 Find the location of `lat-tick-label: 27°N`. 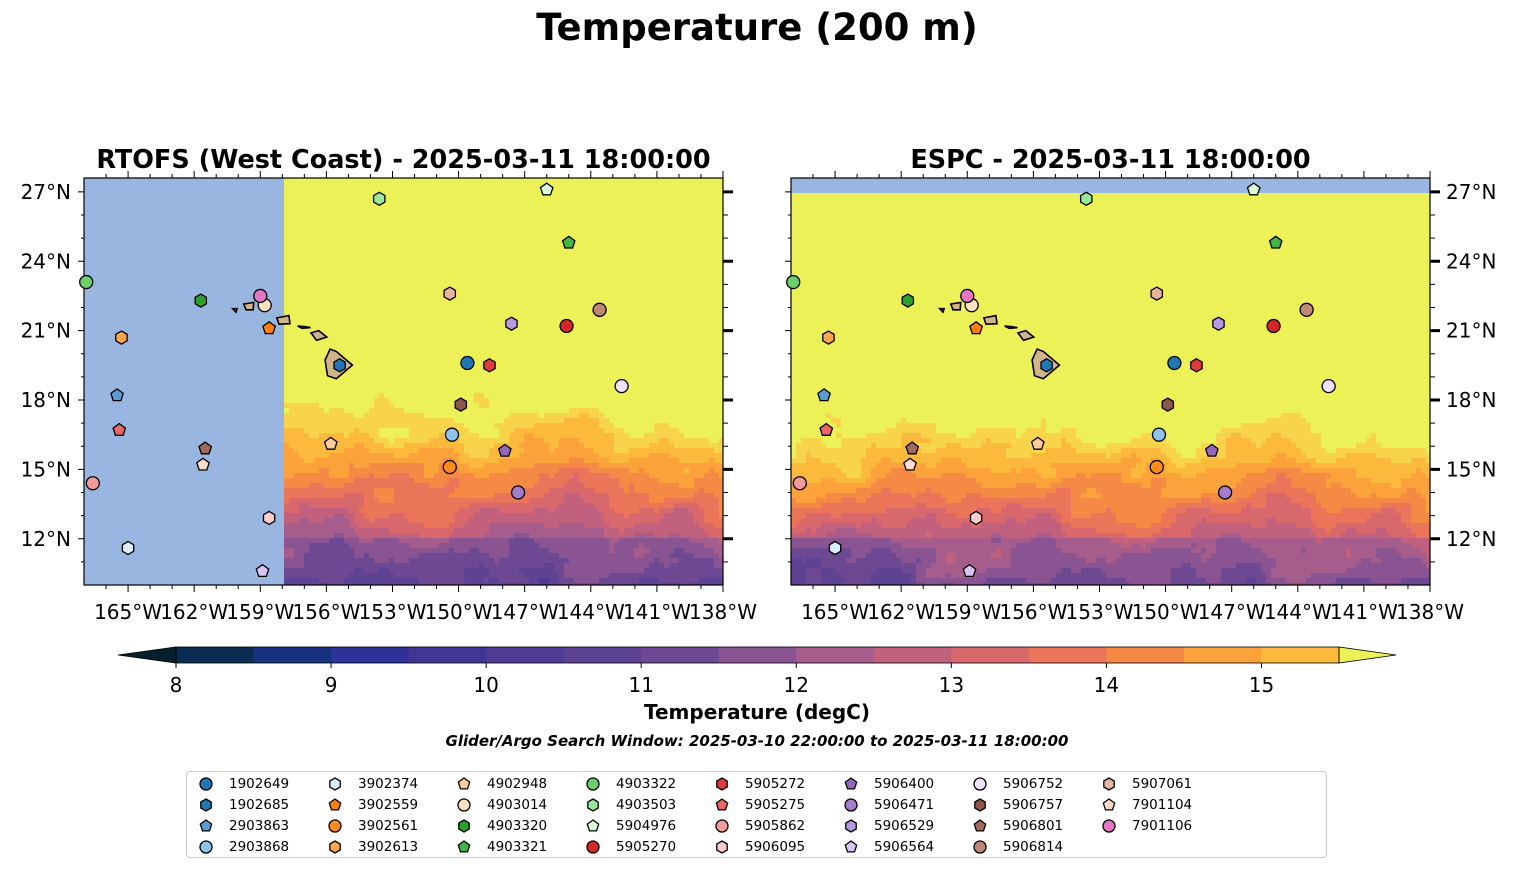

lat-tick-label: 27°N is located at coordinates (1471, 192).